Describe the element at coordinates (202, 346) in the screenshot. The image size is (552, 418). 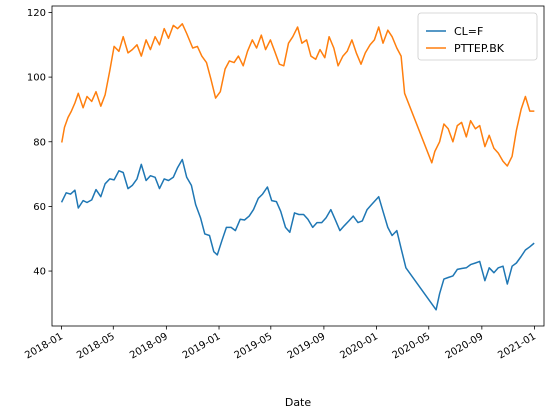
I see `x-tick-label: 2019-01` at that location.